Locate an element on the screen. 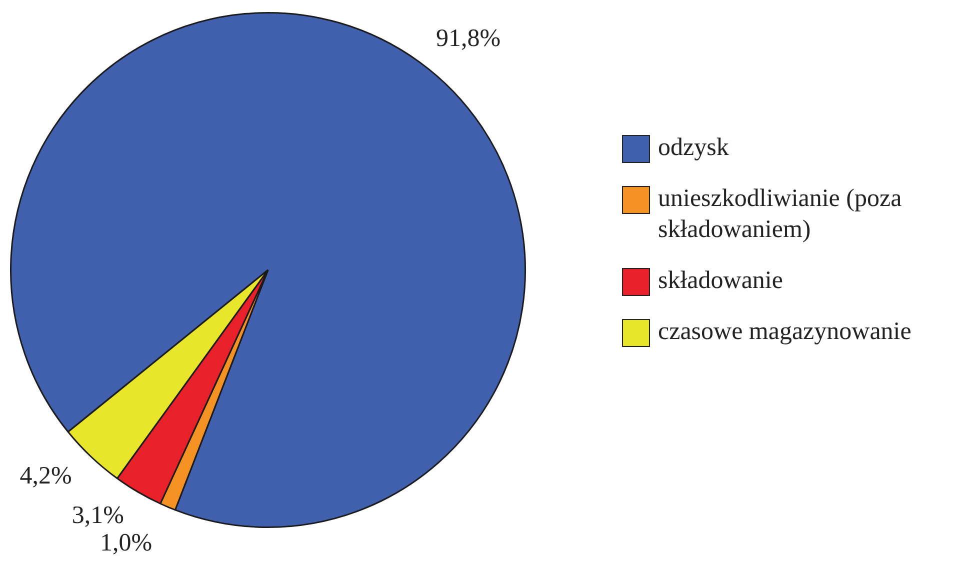 The image size is (962, 563). data-label: 1,0% is located at coordinates (126, 542).